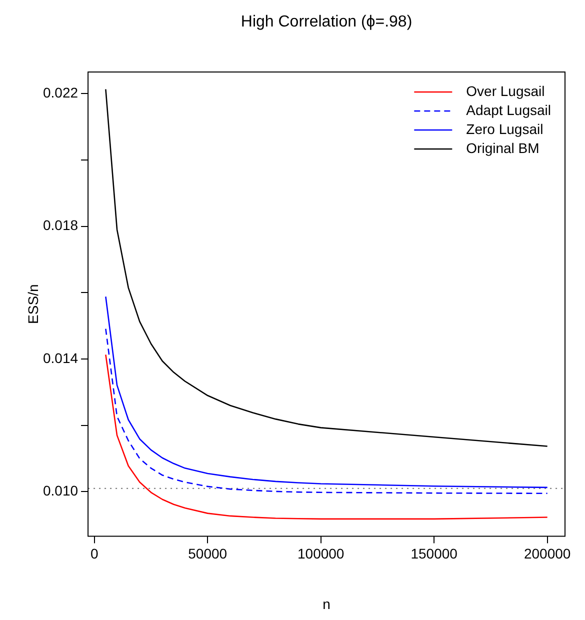 Image resolution: width=585 pixels, height=620 pixels. What do you see at coordinates (509, 110) in the screenshot?
I see `legend-label: Adapt Lugsail` at bounding box center [509, 110].